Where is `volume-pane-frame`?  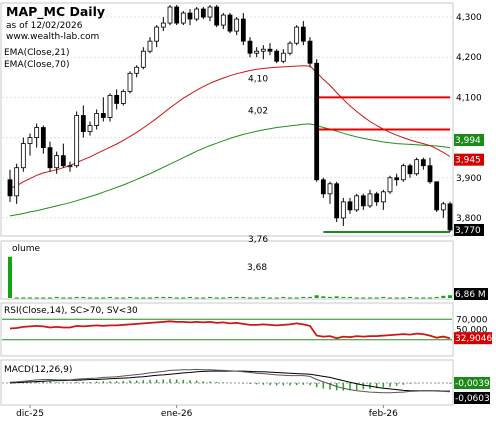
volume-pane-frame is located at coordinates (227, 270).